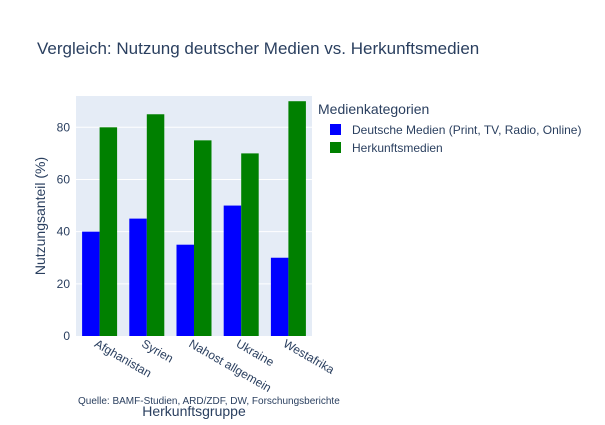  Describe the element at coordinates (64, 179) in the screenshot. I see `y-tick-label: 60` at that location.